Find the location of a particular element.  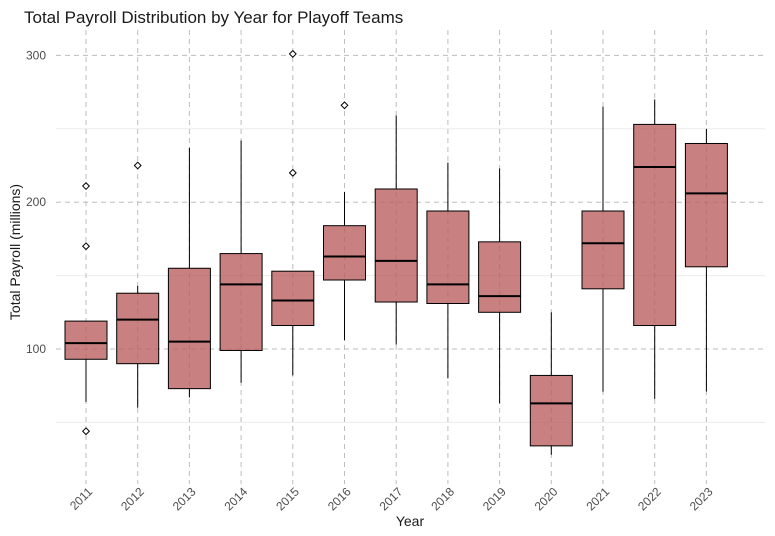

x-tick-label: 2019 is located at coordinates (494, 498).